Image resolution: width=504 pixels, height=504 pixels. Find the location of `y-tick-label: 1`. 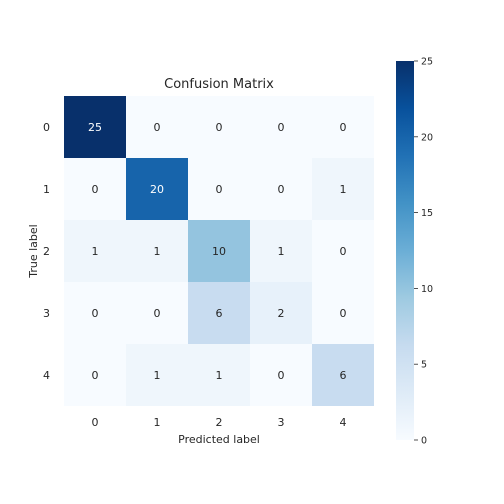

y-tick-label: 1 is located at coordinates (46, 189).